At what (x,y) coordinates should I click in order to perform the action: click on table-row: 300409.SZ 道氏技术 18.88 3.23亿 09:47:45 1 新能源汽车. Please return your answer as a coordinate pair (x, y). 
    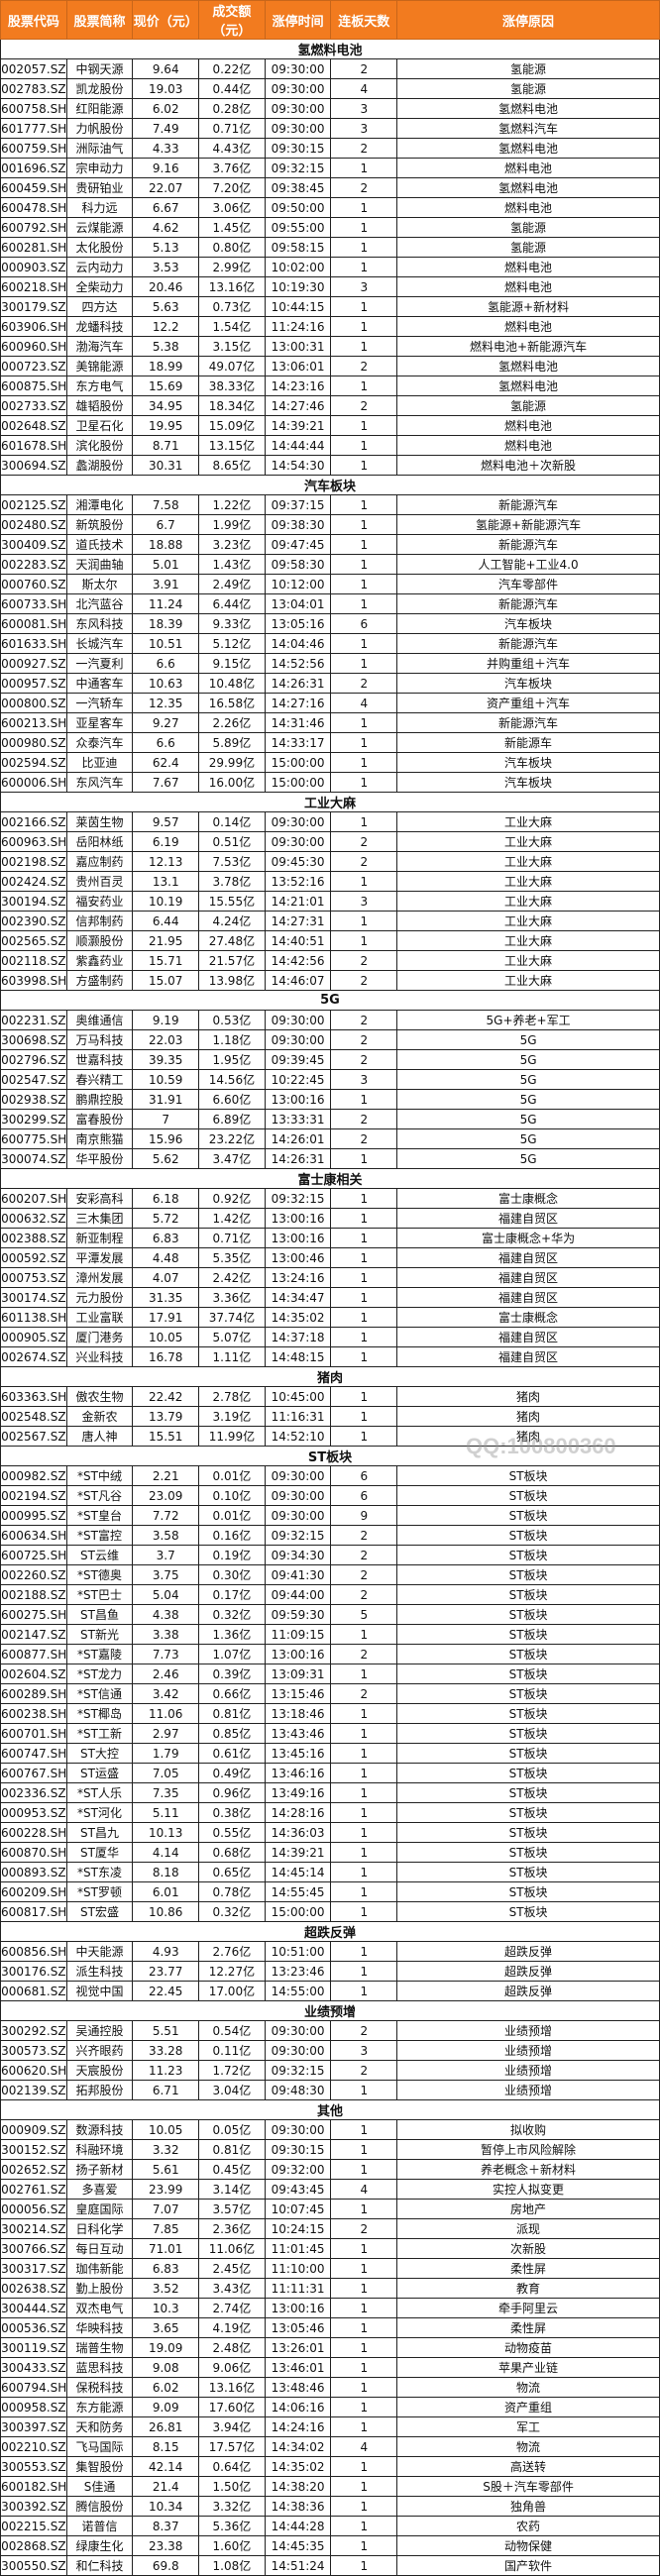
    Looking at the image, I should click on (330, 544).